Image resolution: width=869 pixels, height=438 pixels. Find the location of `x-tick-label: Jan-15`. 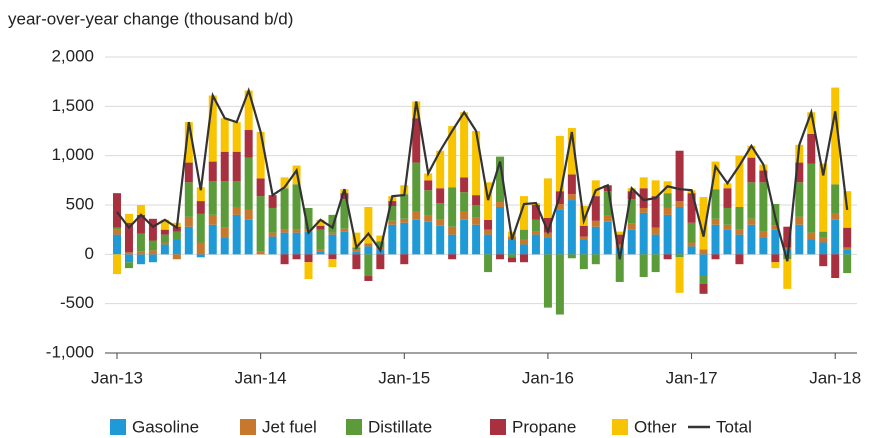

x-tick-label: Jan-15 is located at coordinates (404, 377).